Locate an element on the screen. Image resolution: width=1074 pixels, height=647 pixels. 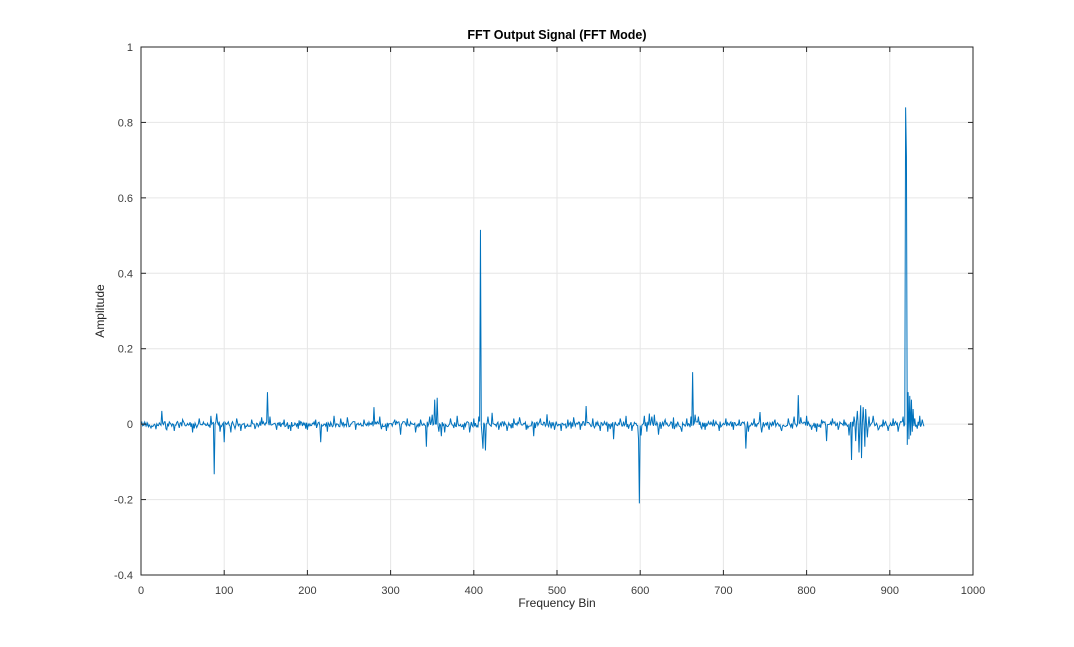
y-tick-label: 0 is located at coordinates (130, 425).